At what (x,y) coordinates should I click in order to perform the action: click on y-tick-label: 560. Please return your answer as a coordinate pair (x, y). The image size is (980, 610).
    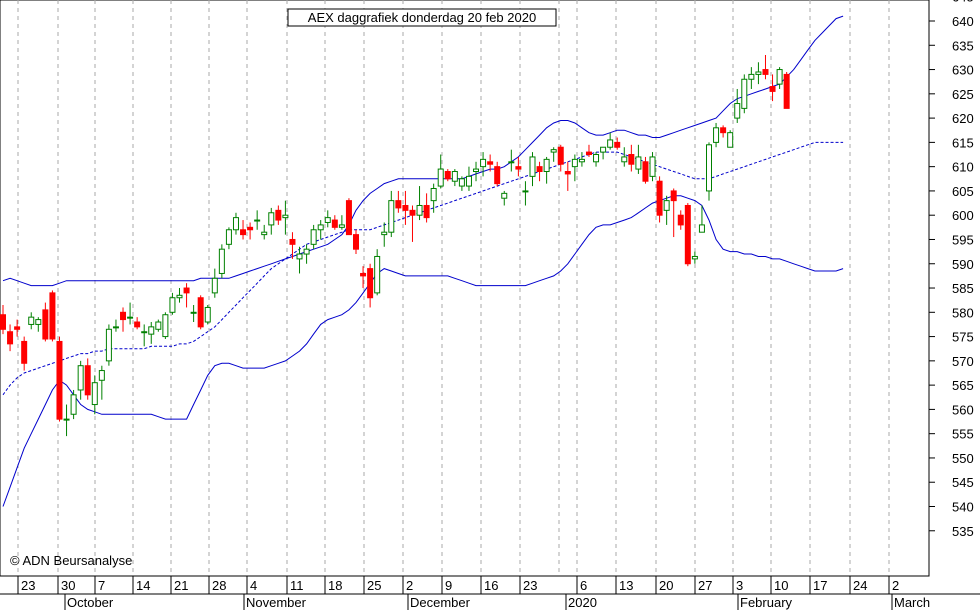
    Looking at the image, I should click on (963, 409).